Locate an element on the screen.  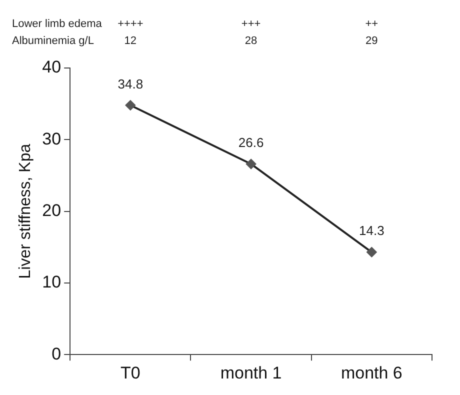
data-label: 26.6 is located at coordinates (251, 142).